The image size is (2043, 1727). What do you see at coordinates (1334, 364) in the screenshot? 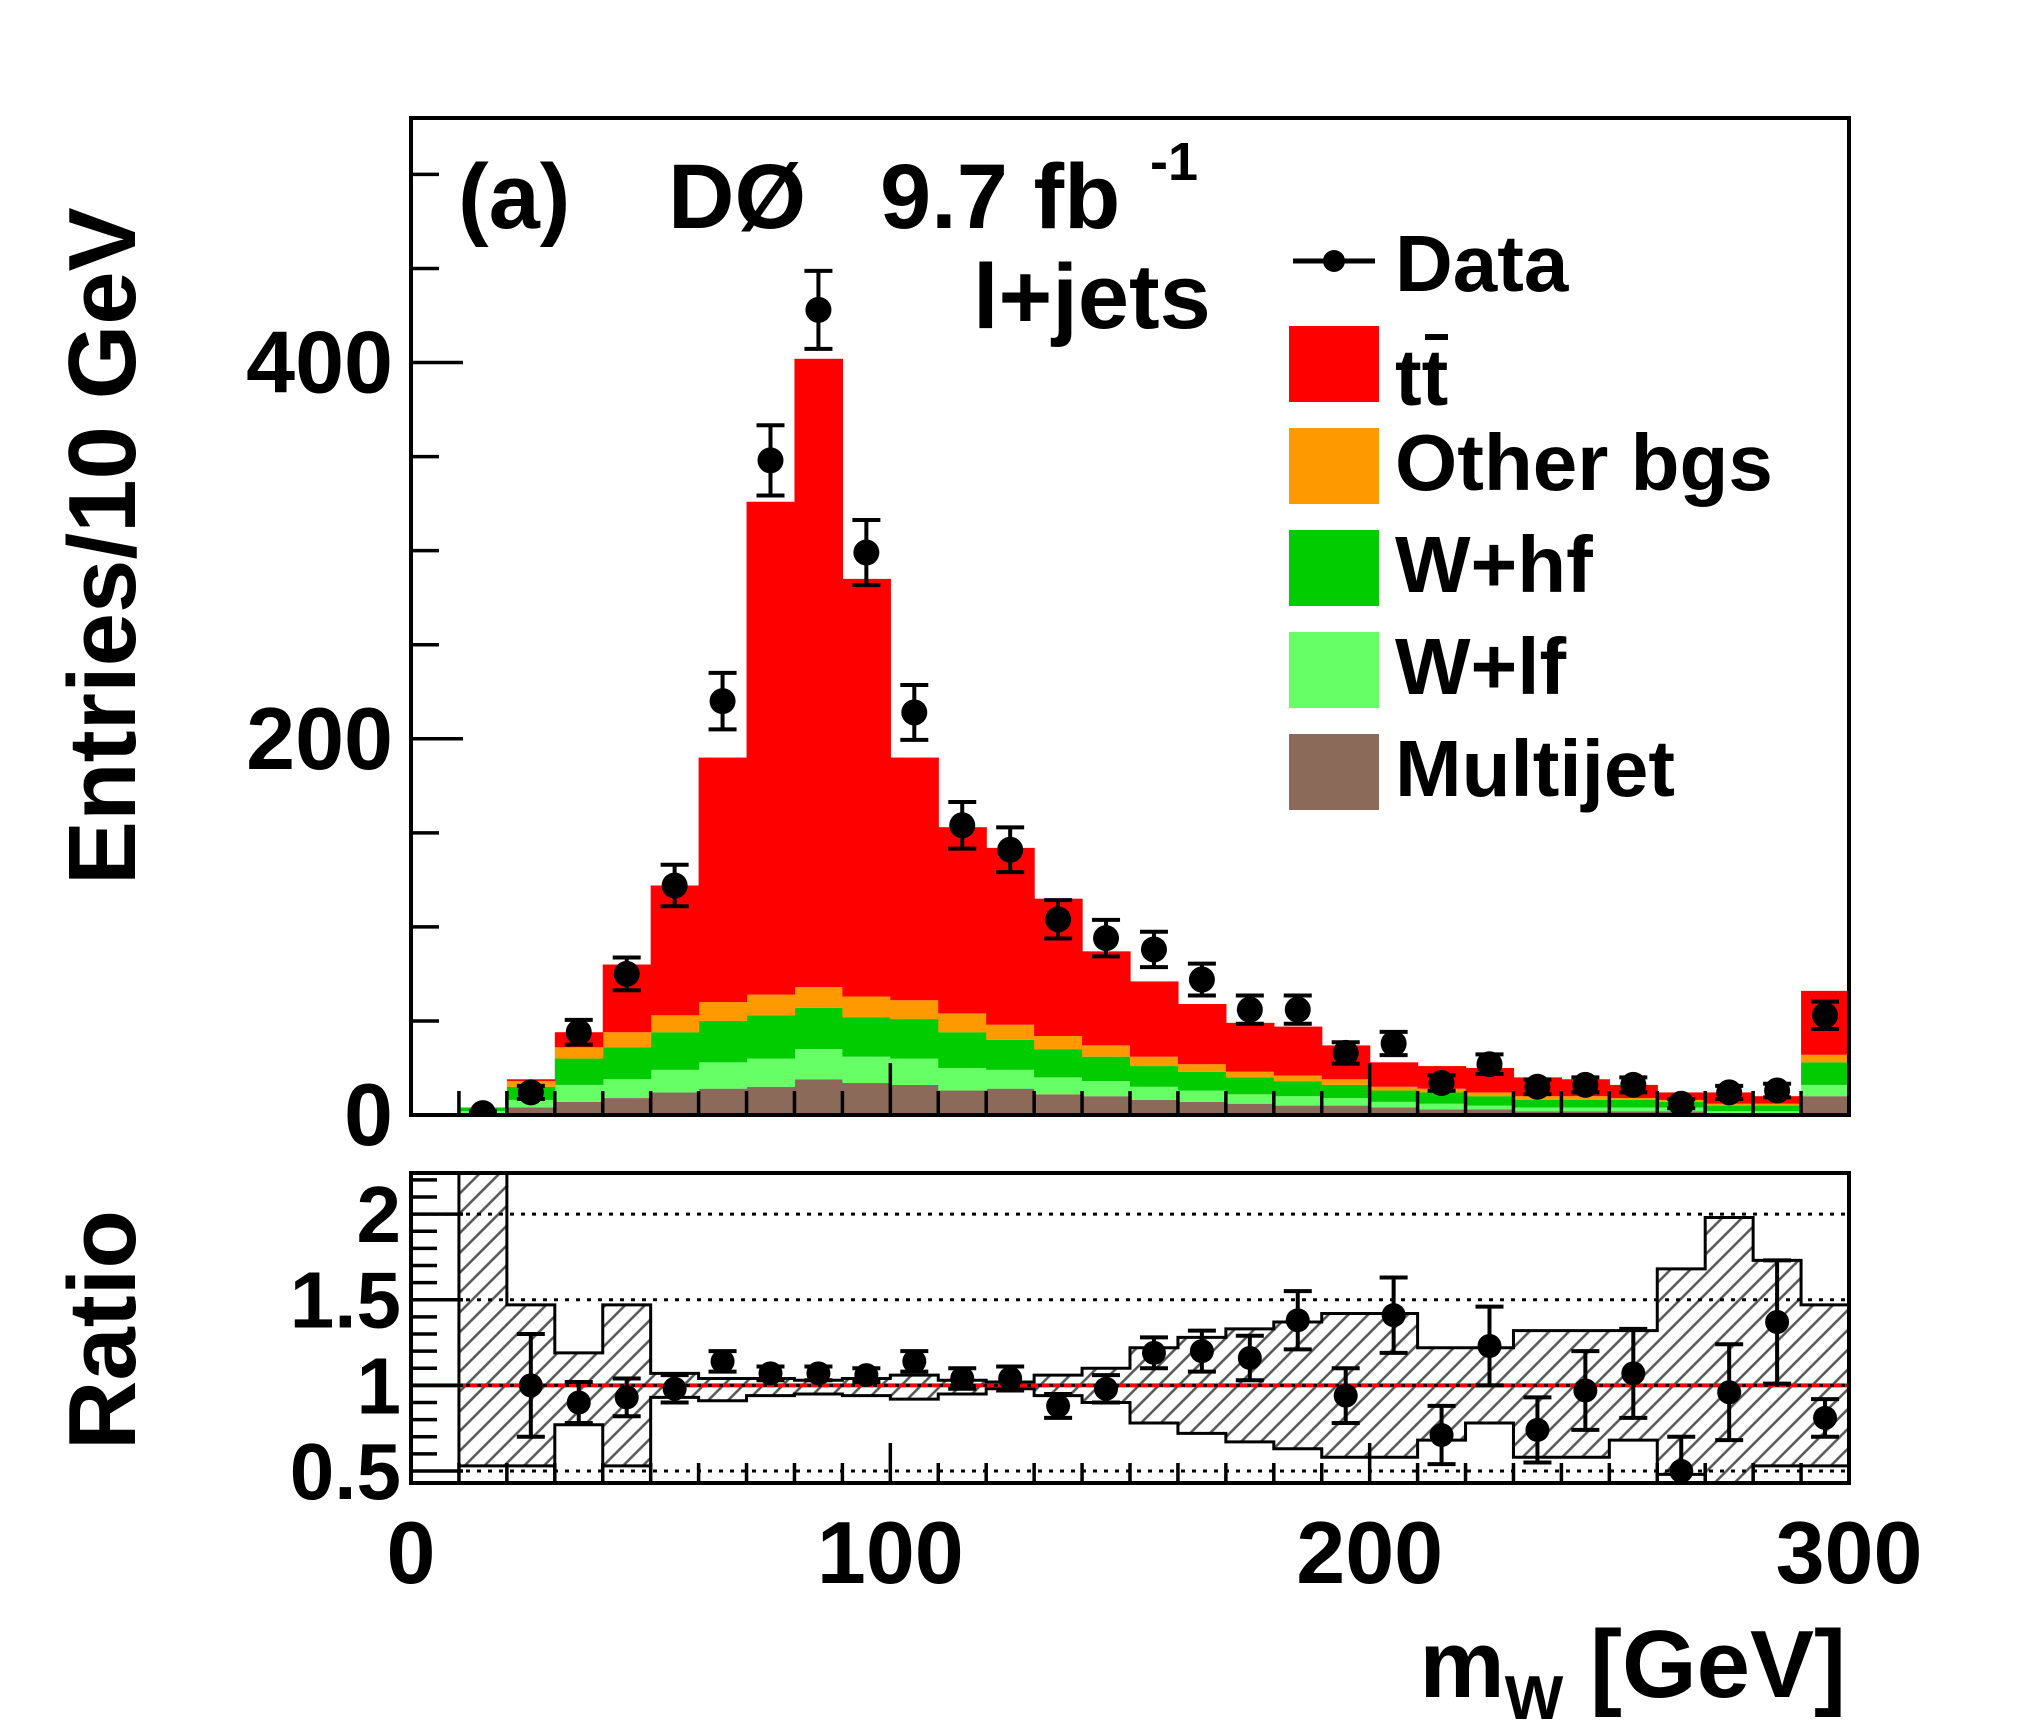
I see `legend-ttbar-swatch` at bounding box center [1334, 364].